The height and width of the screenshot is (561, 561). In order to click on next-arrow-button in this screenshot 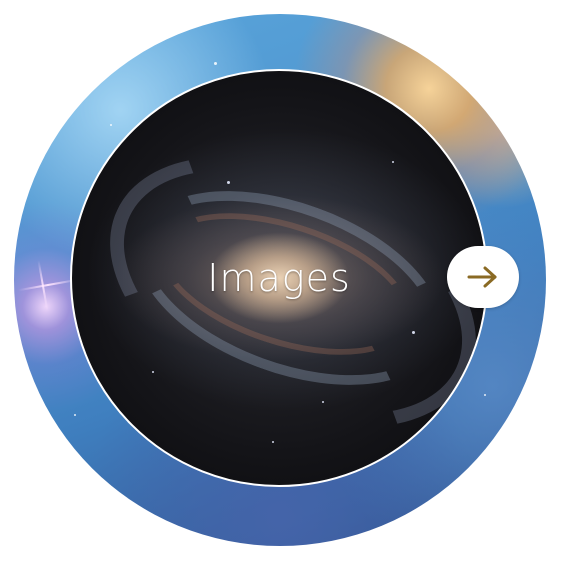, I will do `click(483, 277)`.